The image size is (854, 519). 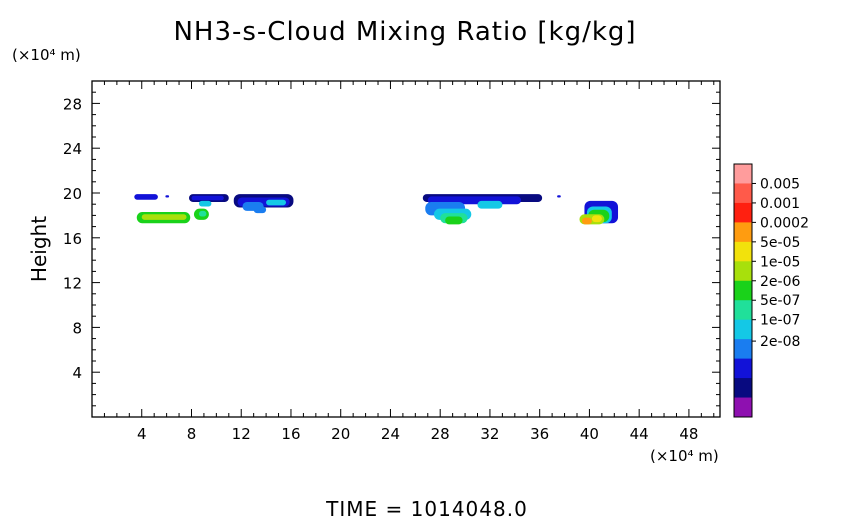 What do you see at coordinates (72, 104) in the screenshot?
I see `y-tick-label: 28` at bounding box center [72, 104].